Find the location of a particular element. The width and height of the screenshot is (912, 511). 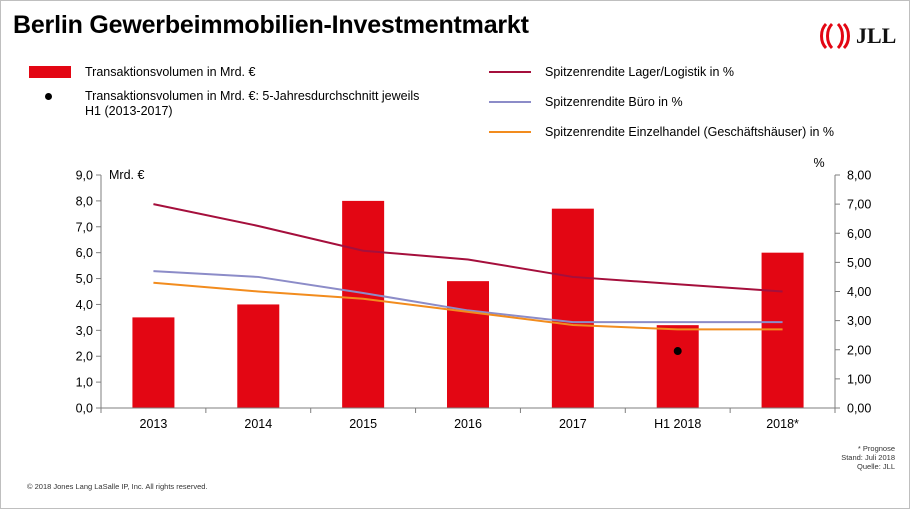

left-axis-unit: Mrd. € is located at coordinates (126, 175).